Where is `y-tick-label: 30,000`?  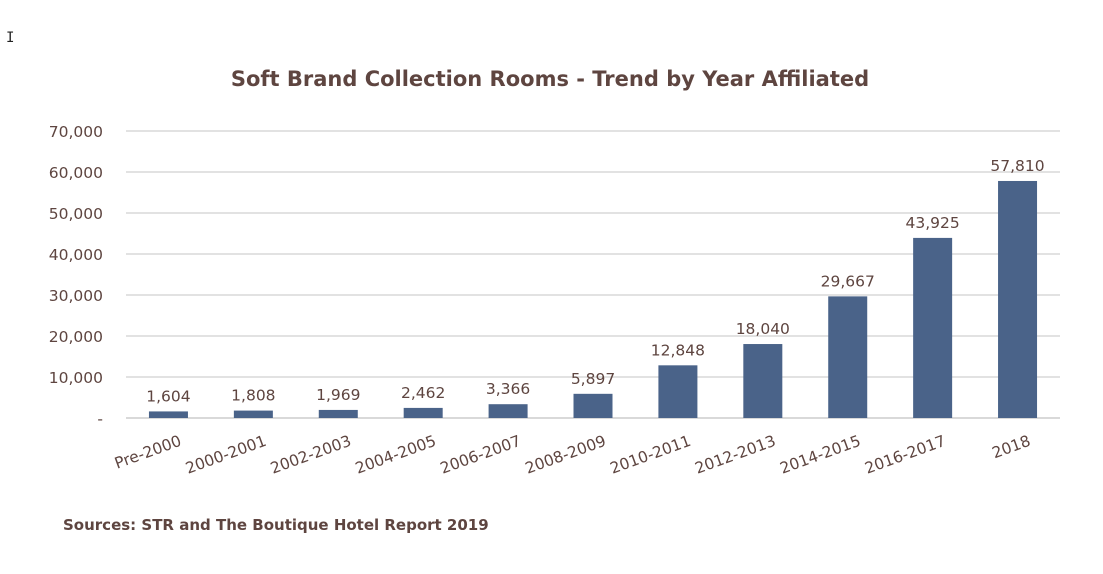 y-tick-label: 30,000 is located at coordinates (76, 296).